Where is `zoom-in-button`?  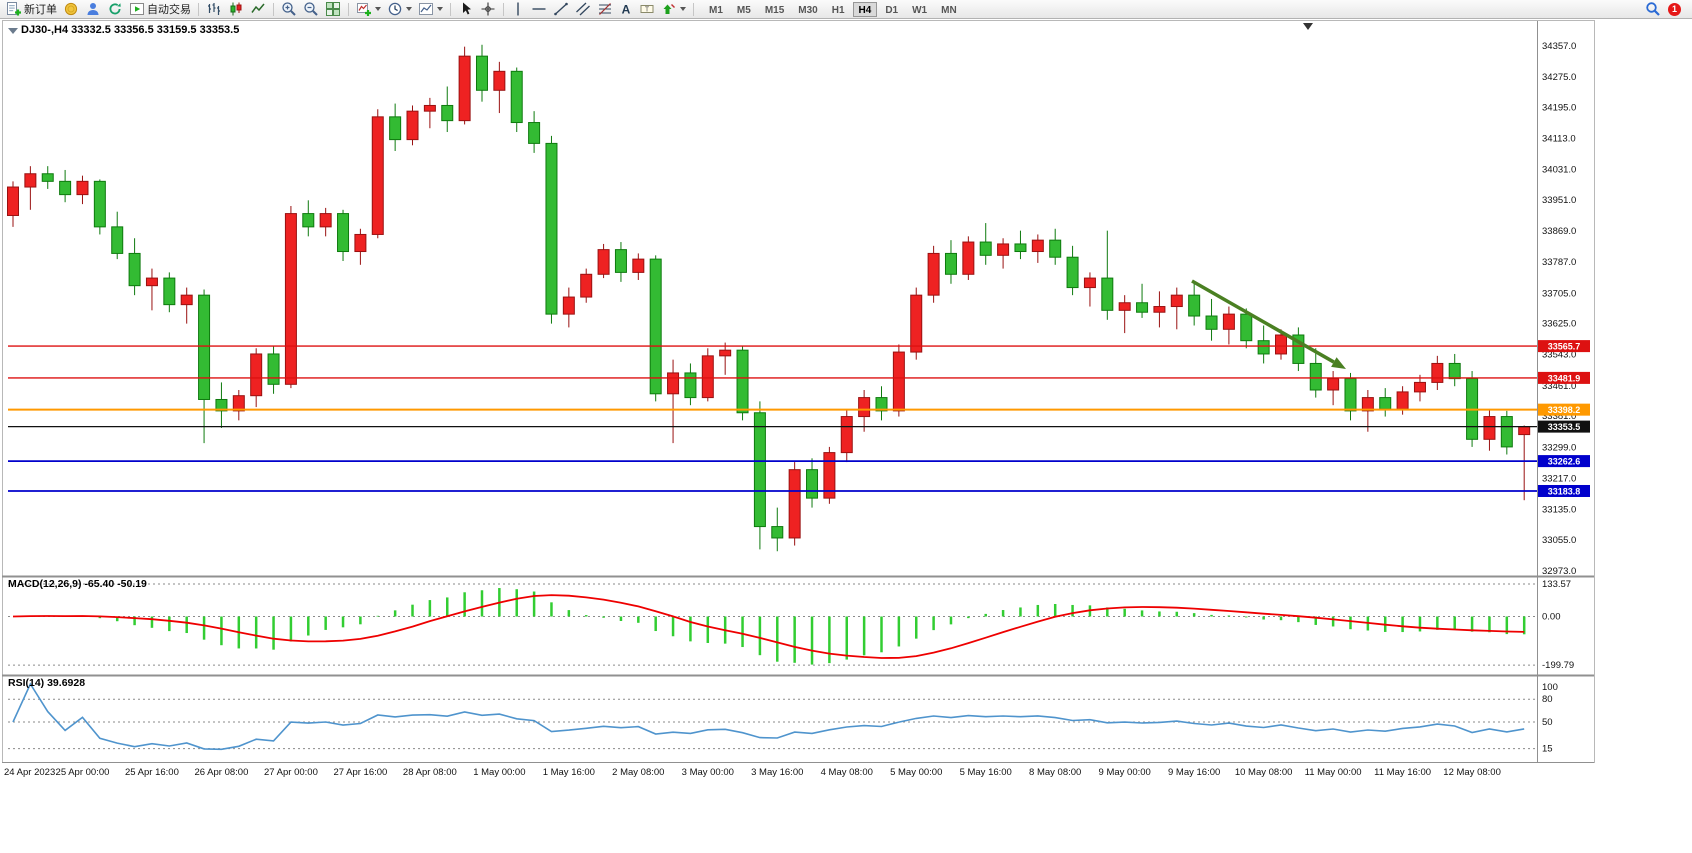 zoom-in-button is located at coordinates (289, 9).